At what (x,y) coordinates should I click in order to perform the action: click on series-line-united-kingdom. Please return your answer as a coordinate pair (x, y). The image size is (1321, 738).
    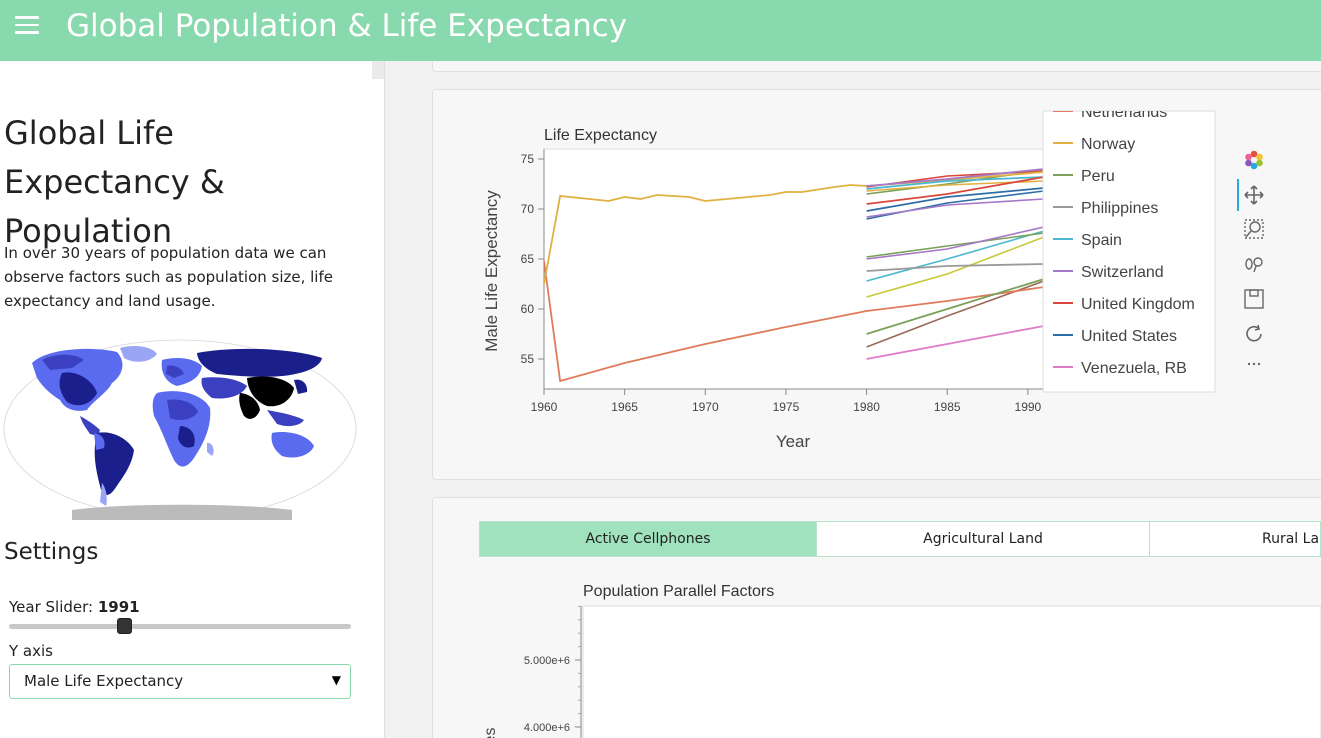
    Looking at the image, I should click on (955, 190).